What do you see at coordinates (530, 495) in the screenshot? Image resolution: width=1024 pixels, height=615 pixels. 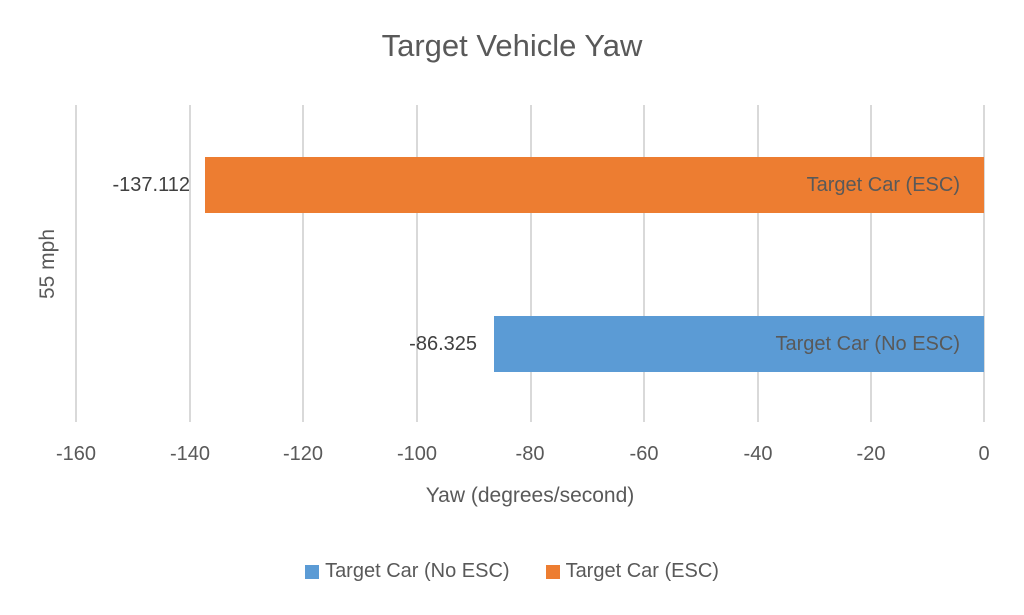 I see `x-axis-label: Yaw (degrees/second)` at bounding box center [530, 495].